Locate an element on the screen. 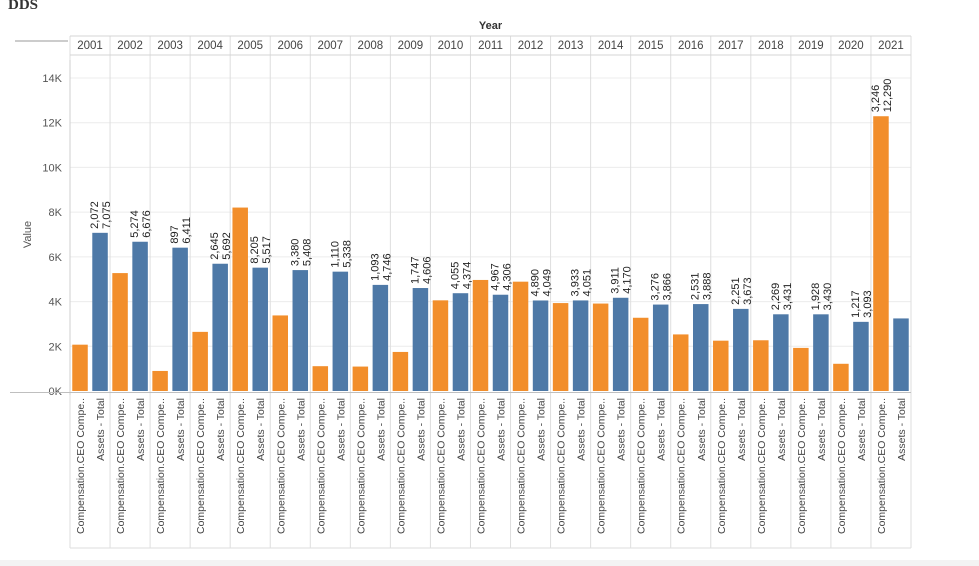  data-label: 3,673 is located at coordinates (748, 291).